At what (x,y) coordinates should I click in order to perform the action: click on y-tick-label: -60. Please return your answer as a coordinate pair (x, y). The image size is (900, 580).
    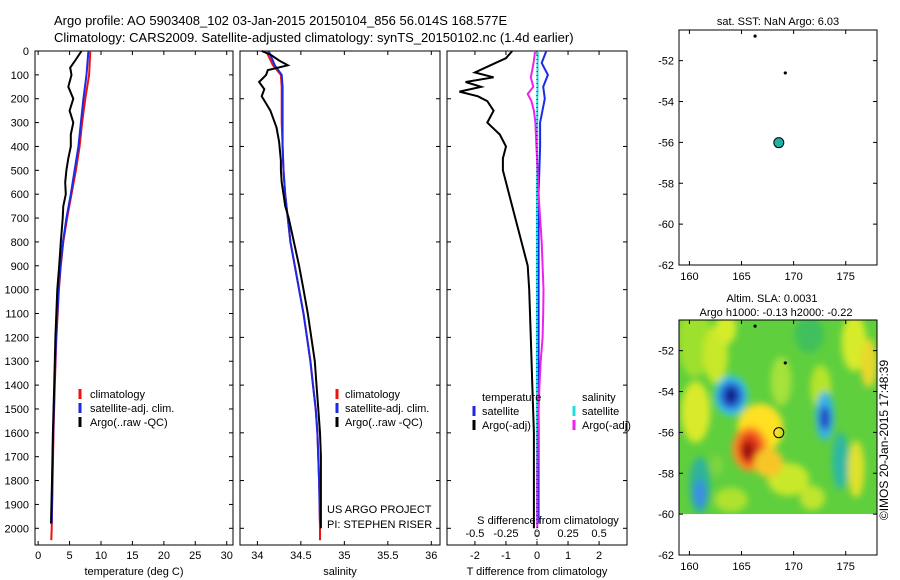
    Looking at the image, I should click on (666, 225).